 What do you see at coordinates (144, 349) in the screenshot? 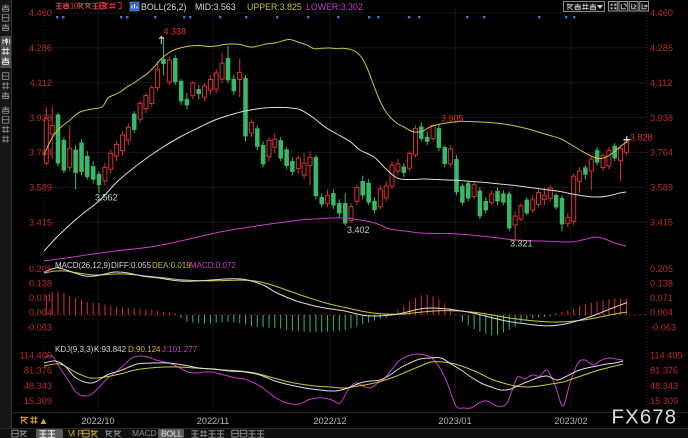
I see `svg-text: D:90.124` at bounding box center [144, 349].